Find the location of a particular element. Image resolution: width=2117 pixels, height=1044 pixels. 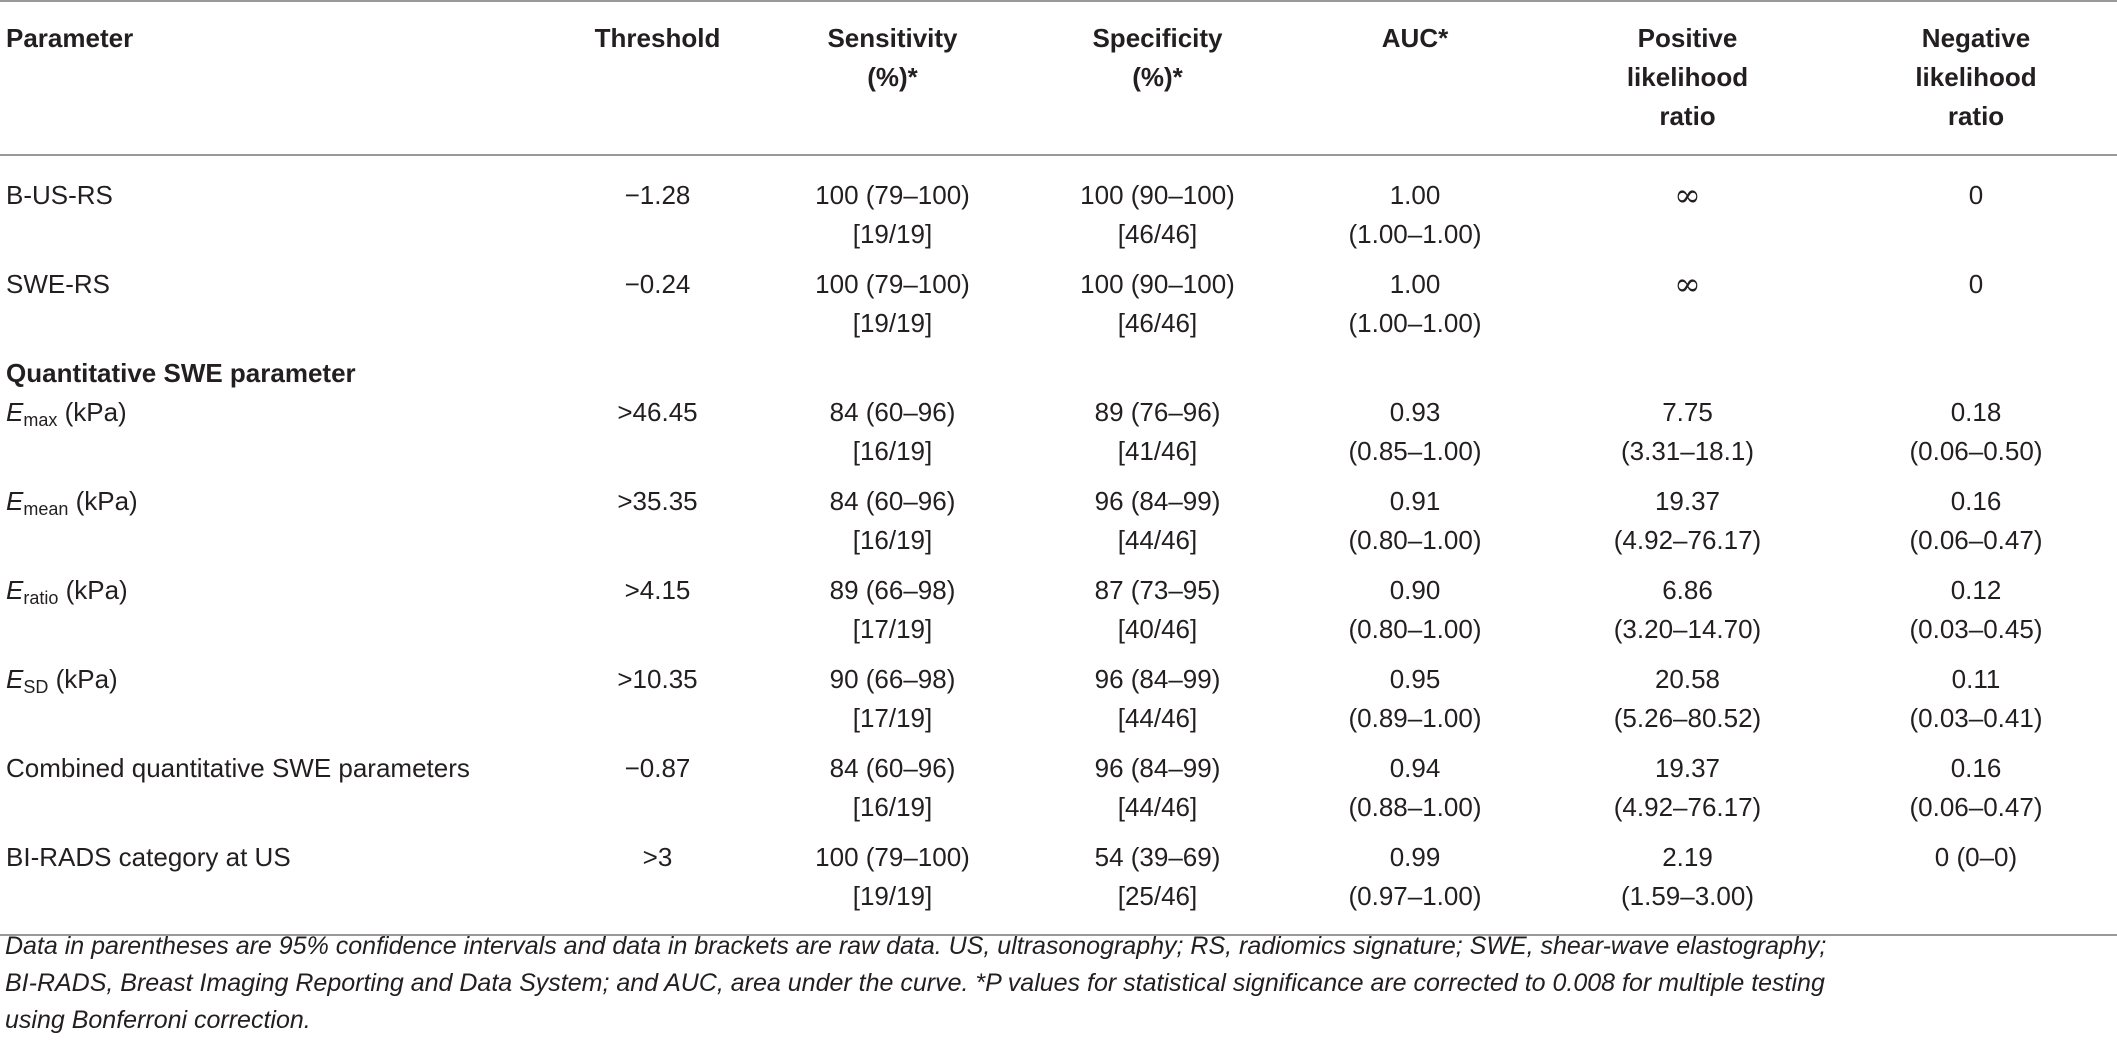

cell-value-line: 84 (60–96) is located at coordinates (892, 412).